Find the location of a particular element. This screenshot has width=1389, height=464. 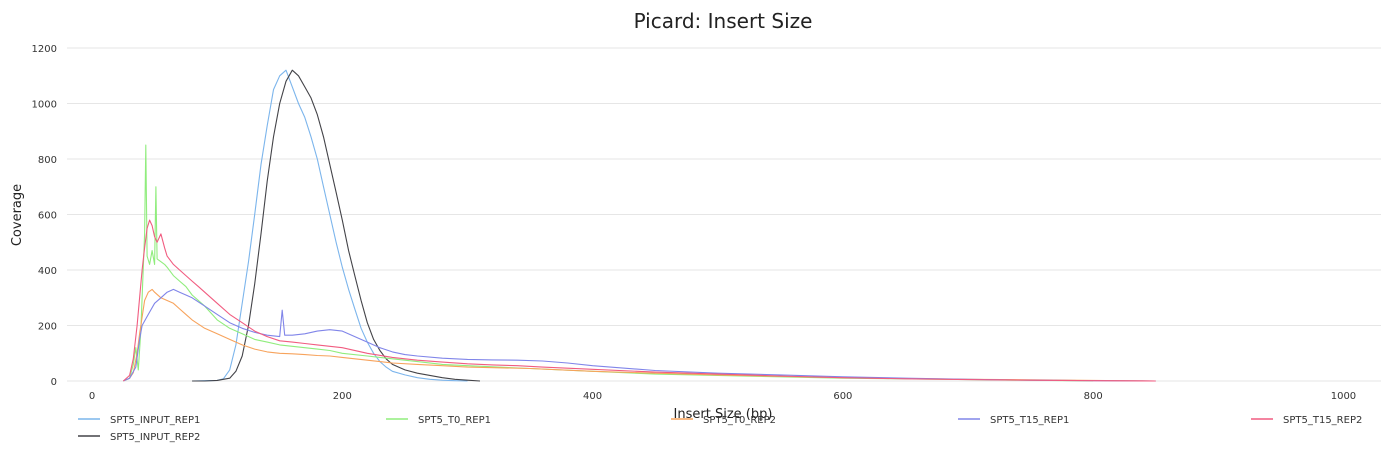

x-tick-label: 400 is located at coordinates (592, 396).